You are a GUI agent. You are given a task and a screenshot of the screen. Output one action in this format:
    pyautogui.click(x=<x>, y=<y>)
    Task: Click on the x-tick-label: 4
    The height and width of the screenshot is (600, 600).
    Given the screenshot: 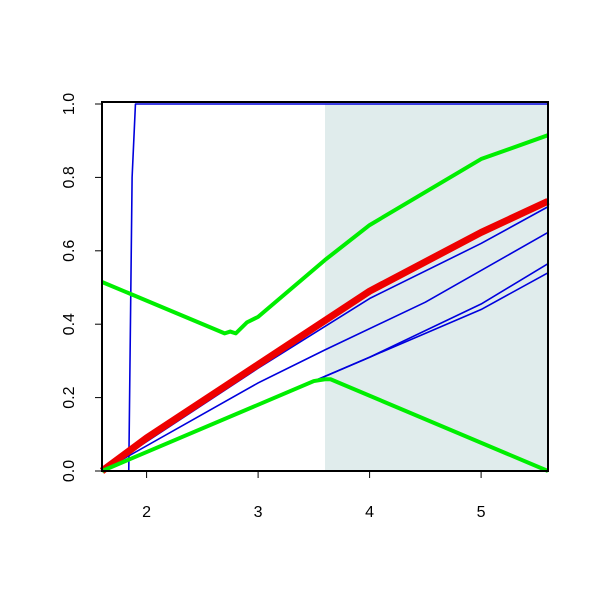 What is the action you would take?
    pyautogui.click(x=369, y=512)
    